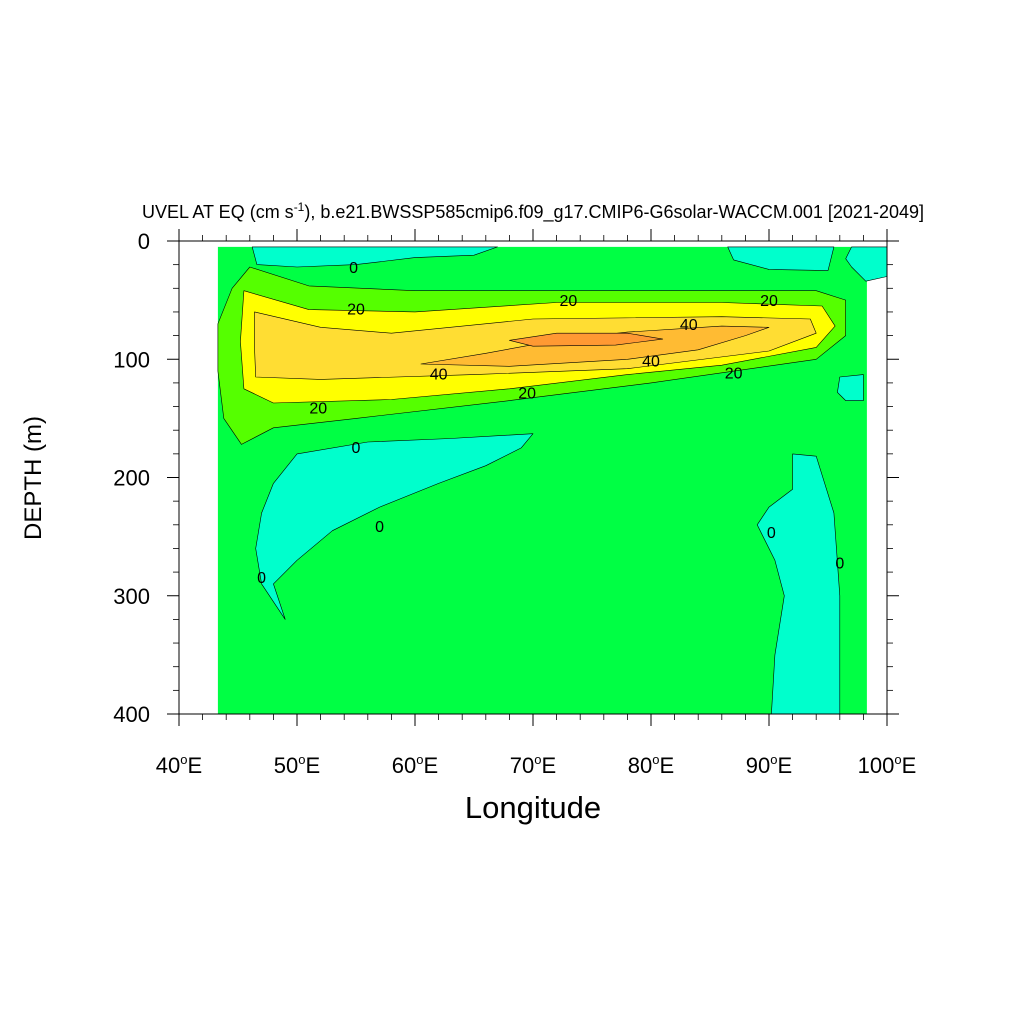 Image resolution: width=1024 pixels, height=1024 pixels. What do you see at coordinates (33, 478) in the screenshot?
I see `y-axis-label: DEPTH (m)` at bounding box center [33, 478].